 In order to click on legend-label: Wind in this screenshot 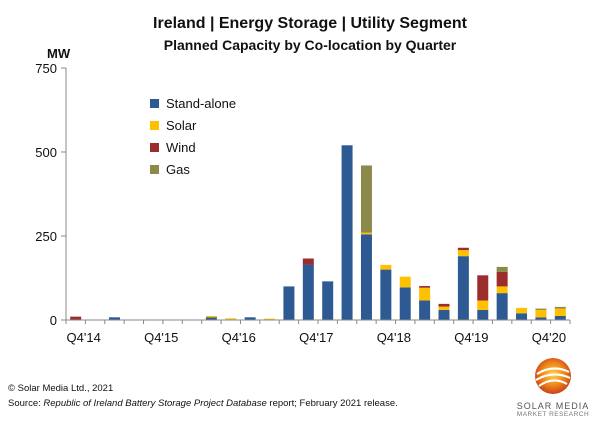, I will do `click(181, 147)`.